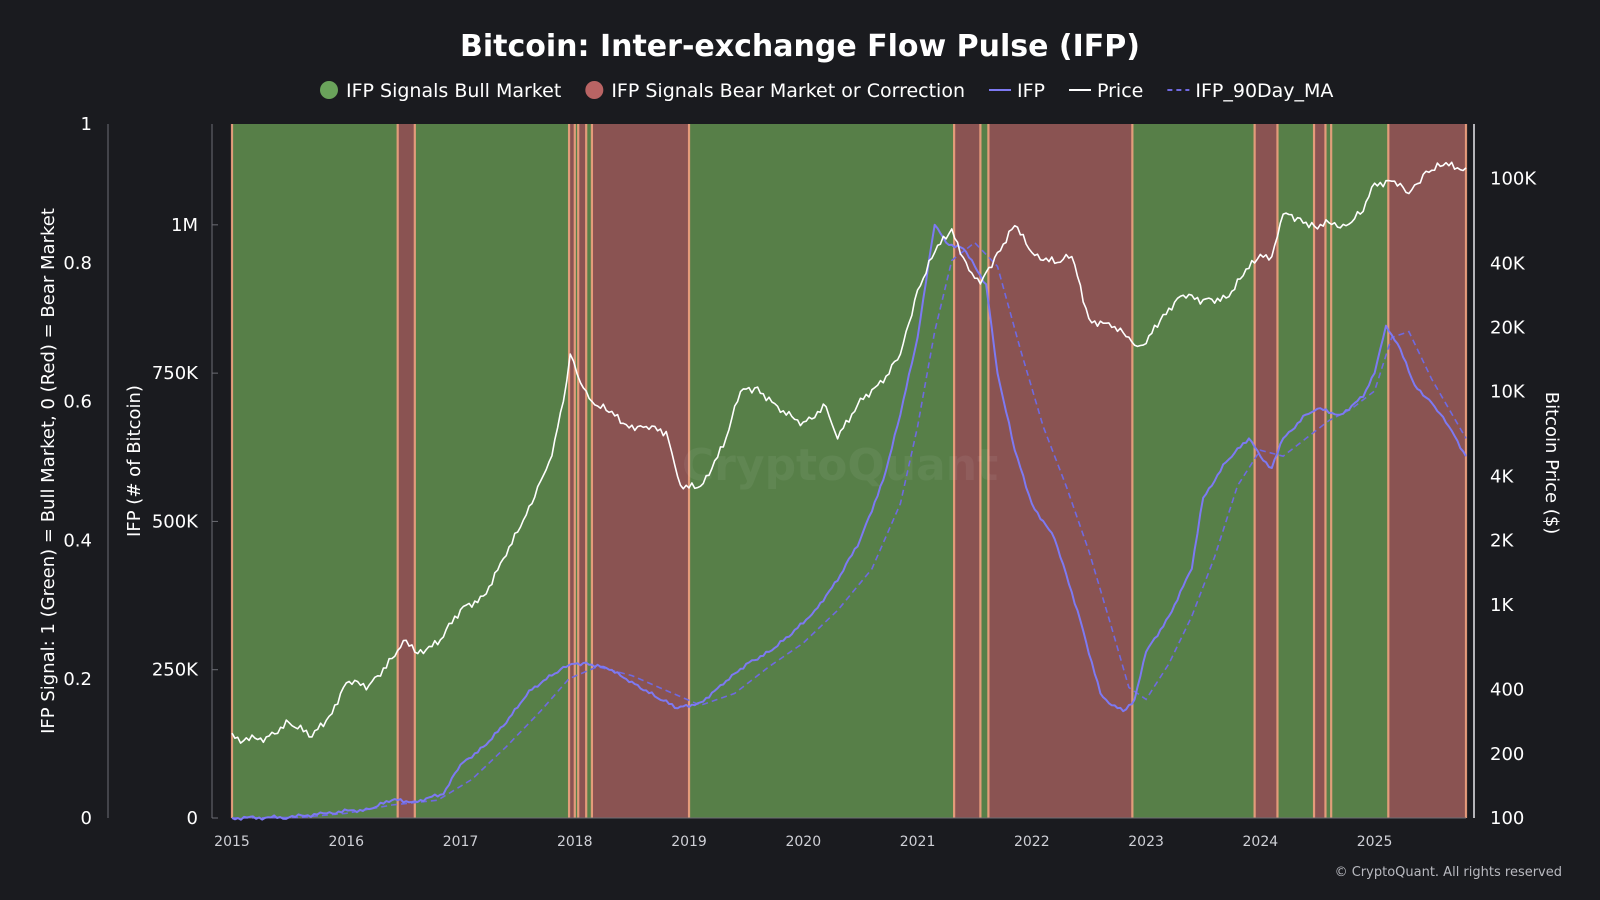 The height and width of the screenshot is (900, 1600). What do you see at coordinates (689, 842) in the screenshot?
I see `x-tick-label: 2019` at bounding box center [689, 842].